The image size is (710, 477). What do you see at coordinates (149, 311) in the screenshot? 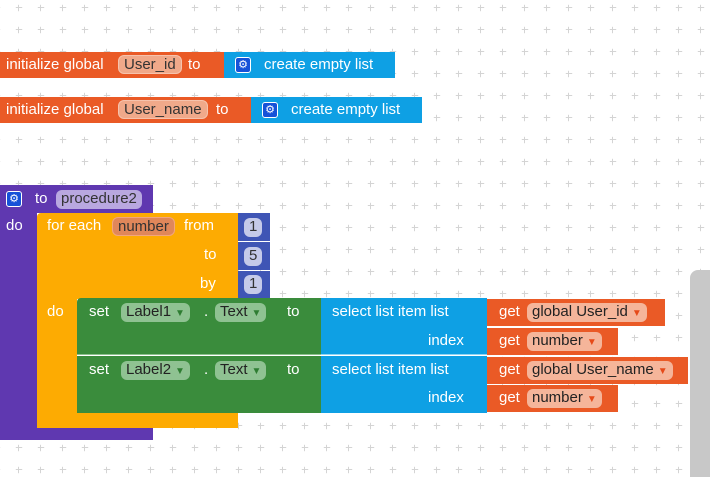
I see `component-name: Label1` at bounding box center [149, 311].